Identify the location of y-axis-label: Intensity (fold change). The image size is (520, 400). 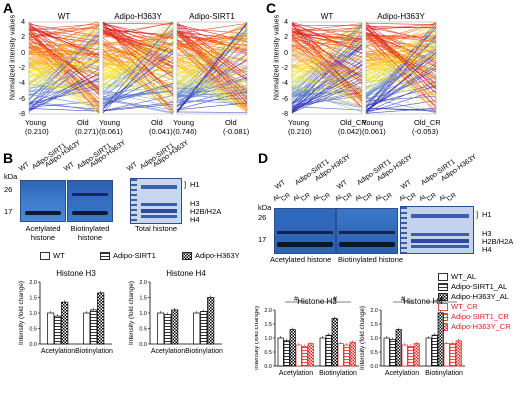
(131, 313).